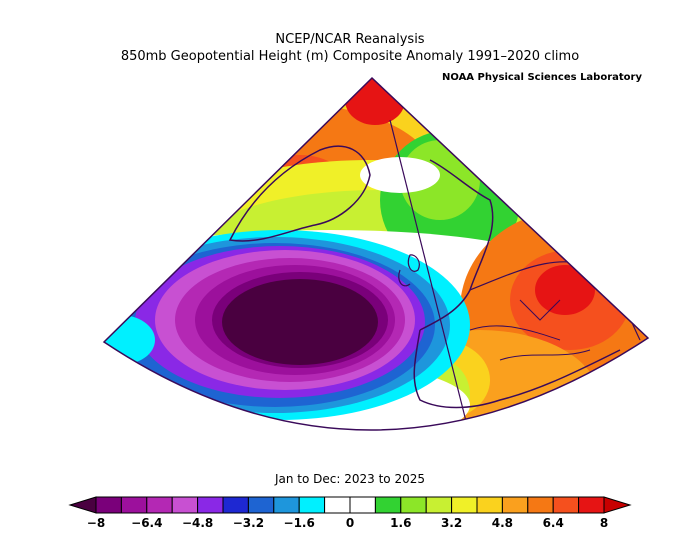  I want to click on colorbar-arrow-low, so click(82, 505).